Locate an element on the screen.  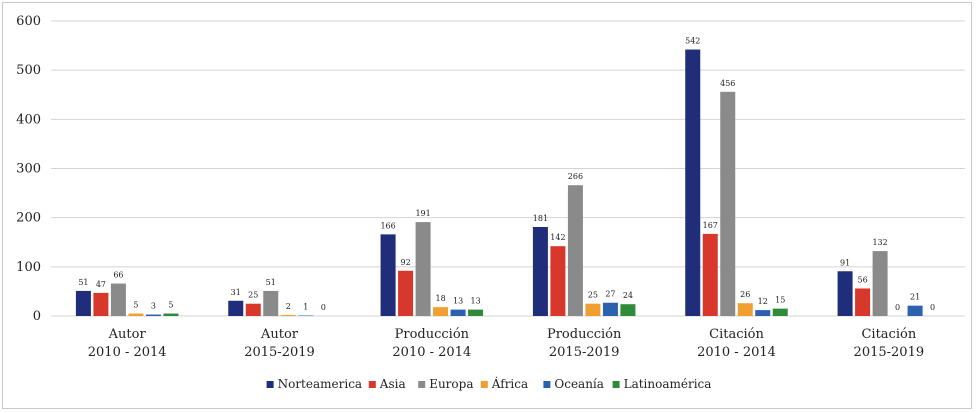
data-label: 2 is located at coordinates (288, 306).